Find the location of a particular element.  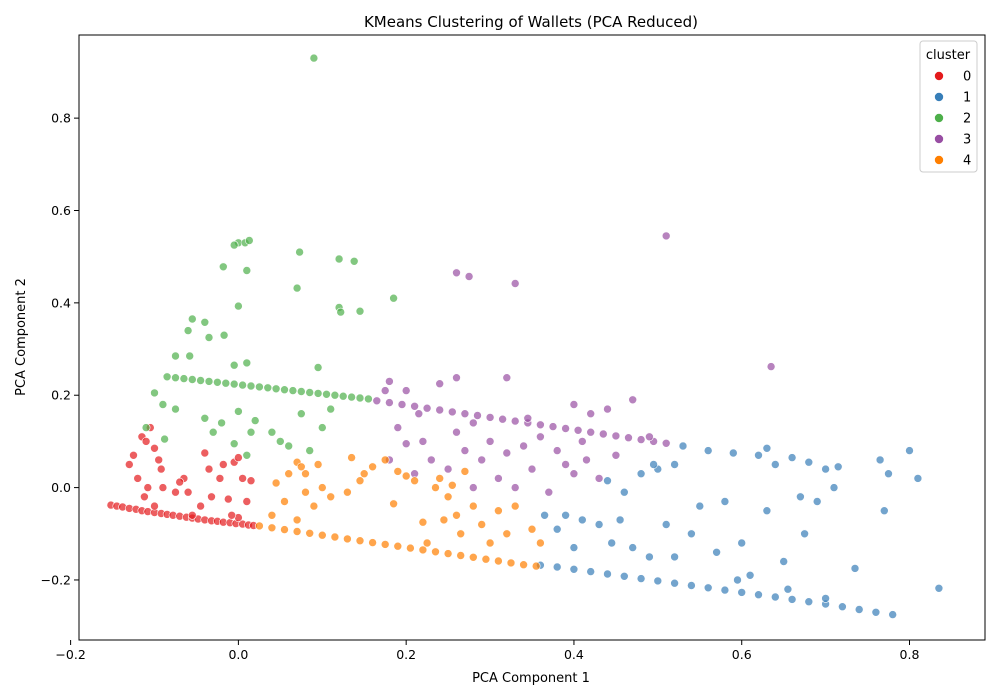

x-tick-label: 0.4 is located at coordinates (574, 654).